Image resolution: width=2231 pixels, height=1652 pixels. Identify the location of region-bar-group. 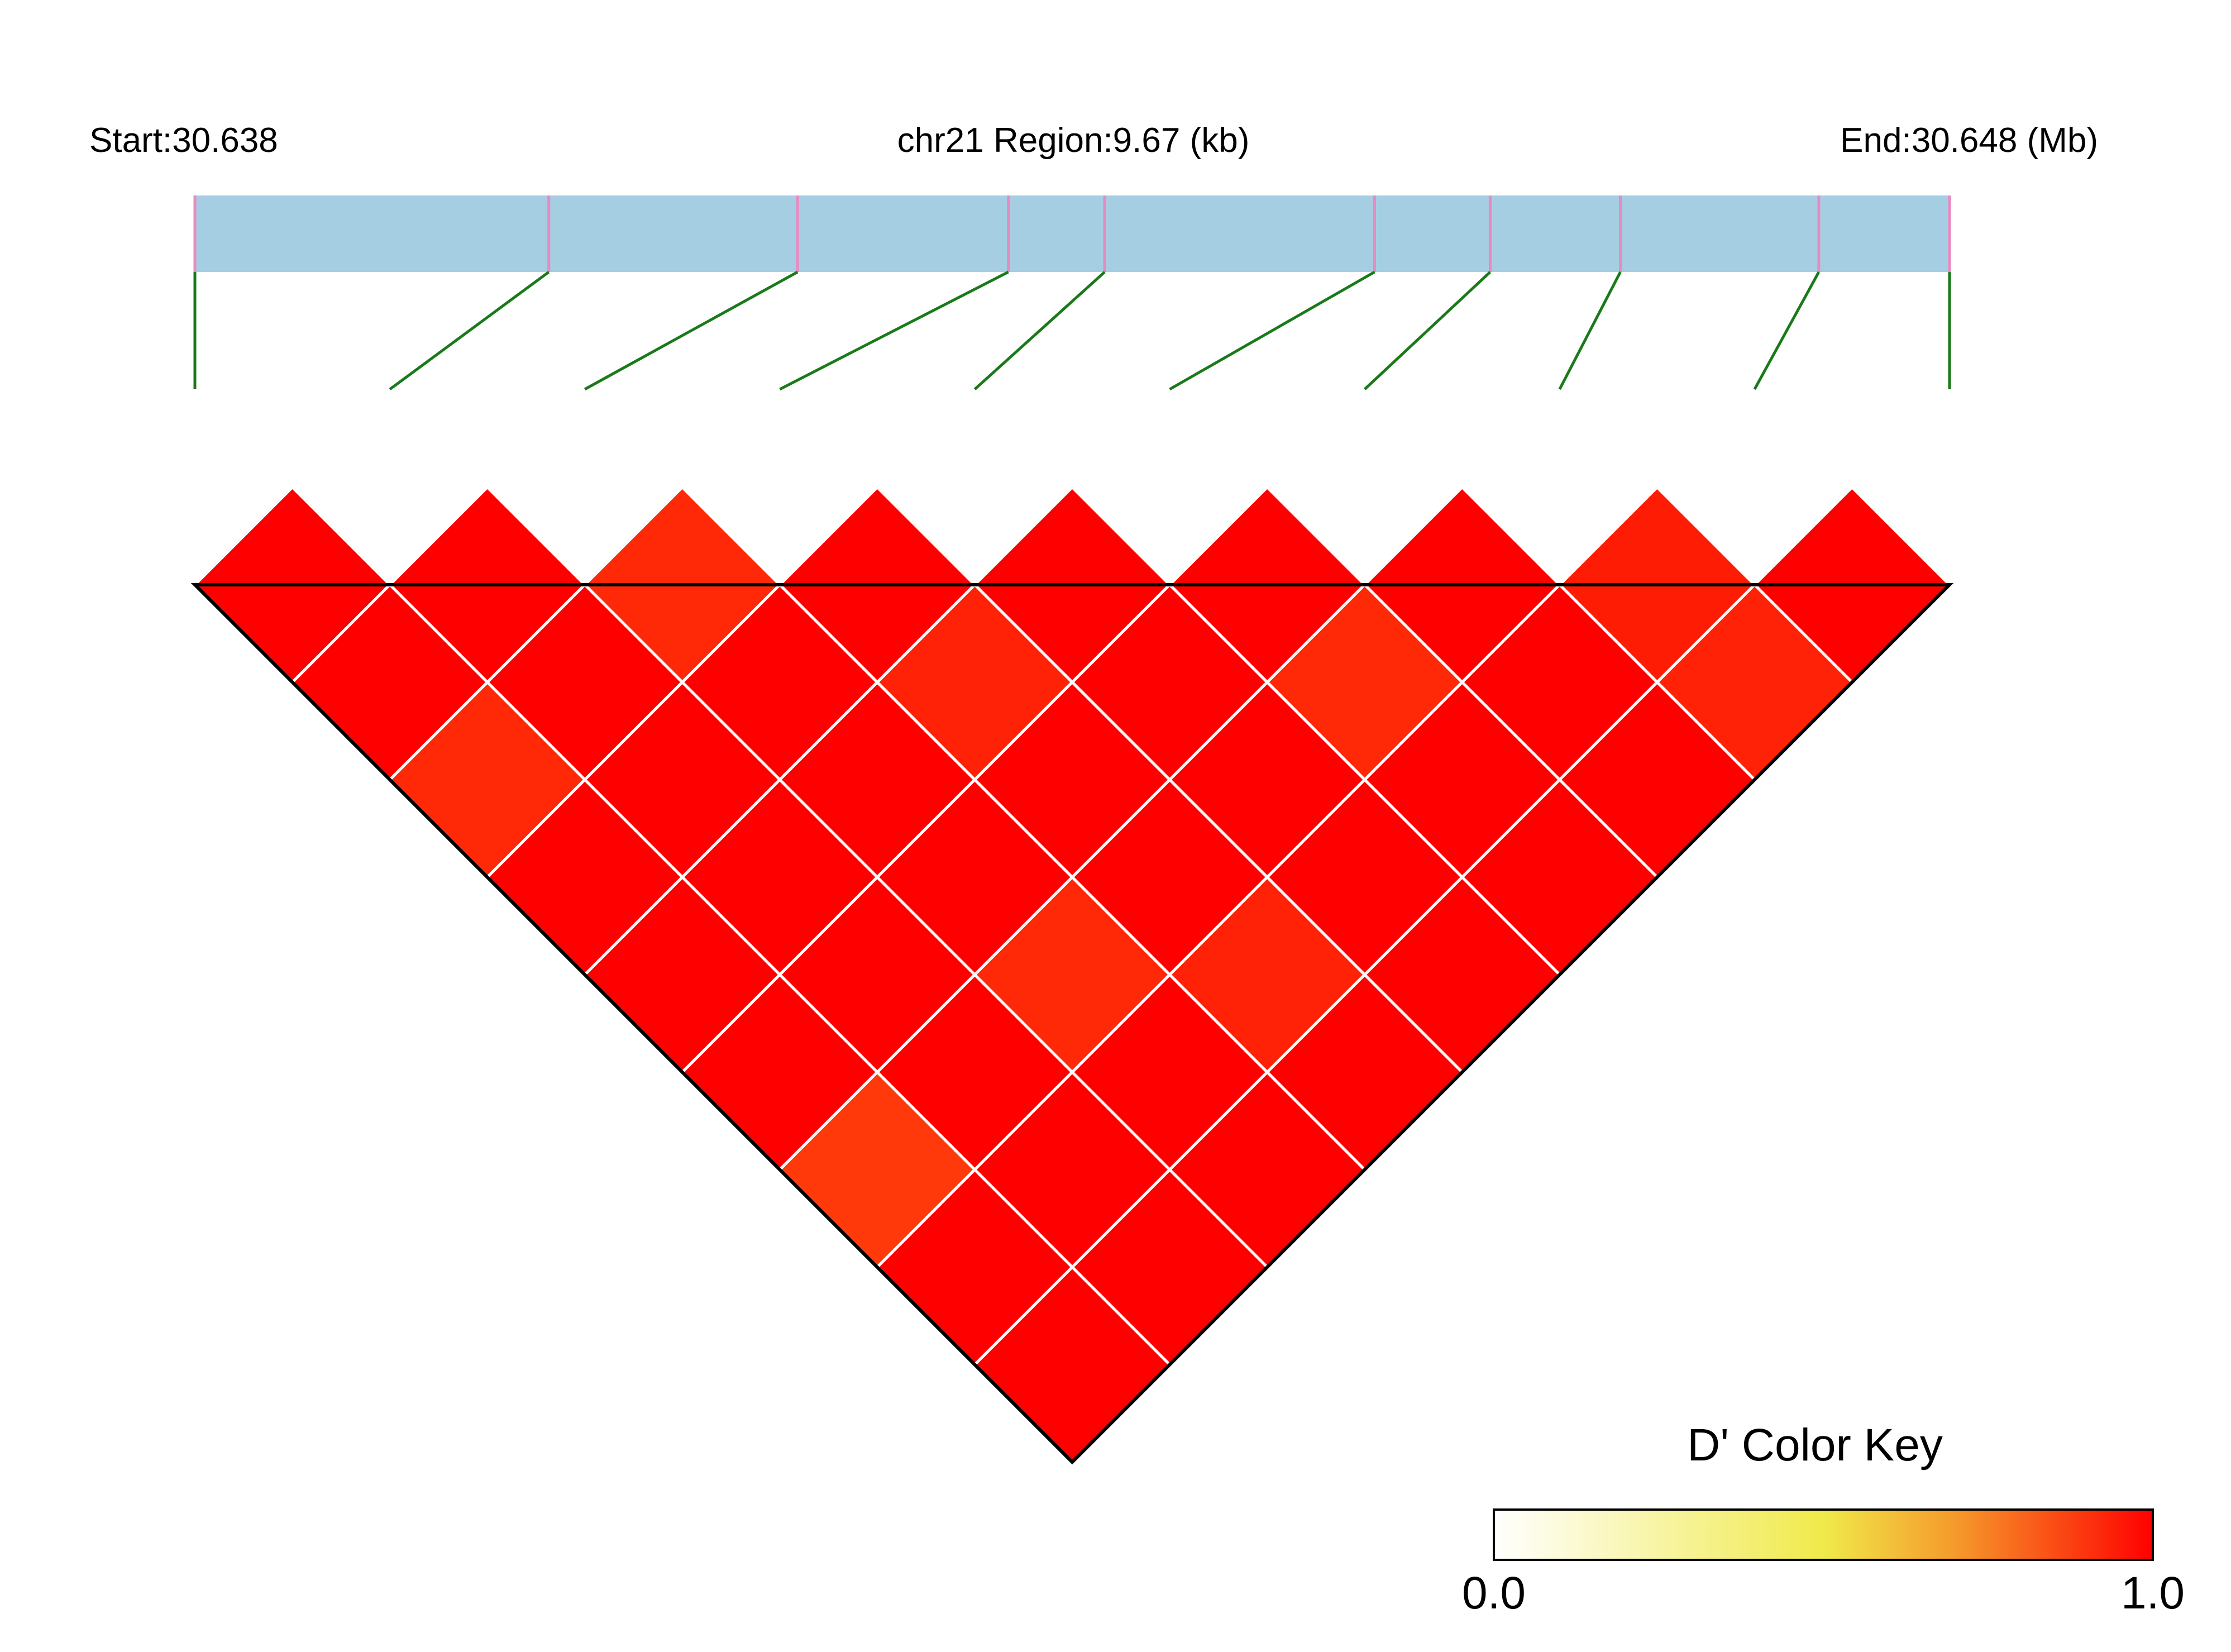
(1072, 233).